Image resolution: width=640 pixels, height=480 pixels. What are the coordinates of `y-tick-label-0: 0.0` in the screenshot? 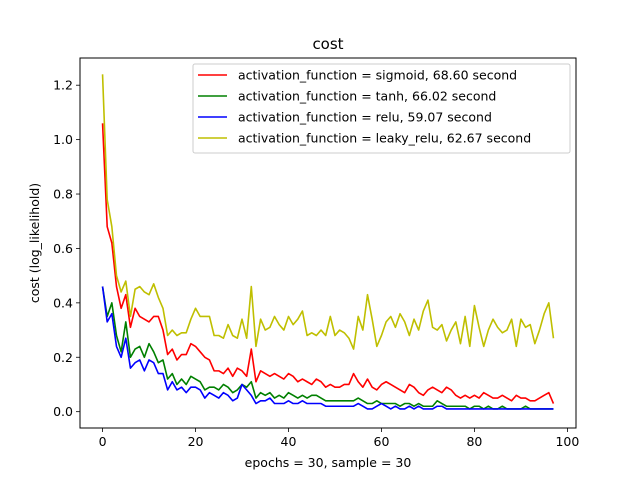 It's located at (63, 411).